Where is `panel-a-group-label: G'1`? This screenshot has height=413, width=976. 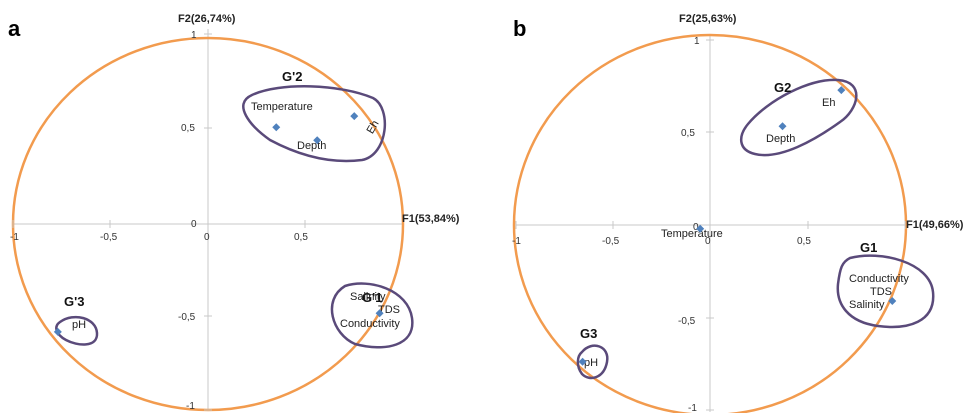
panel-a-group-label: G'1 is located at coordinates (372, 297).